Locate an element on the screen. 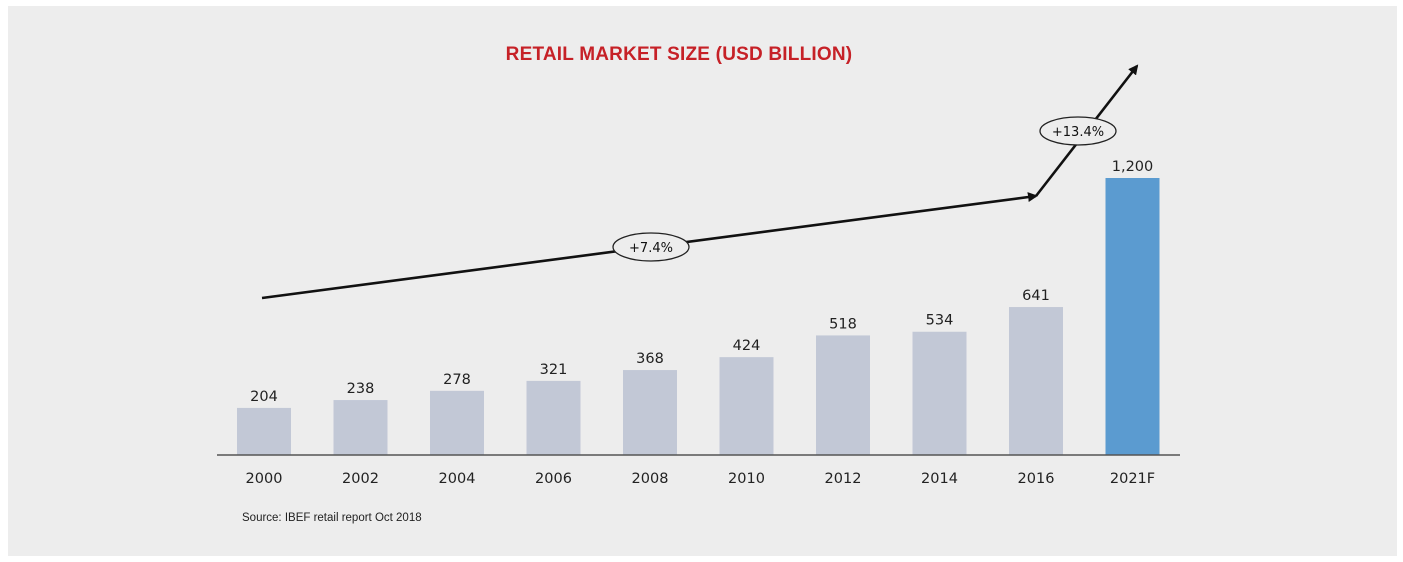 The height and width of the screenshot is (562, 1403). bar-2021F is located at coordinates (1132, 316).